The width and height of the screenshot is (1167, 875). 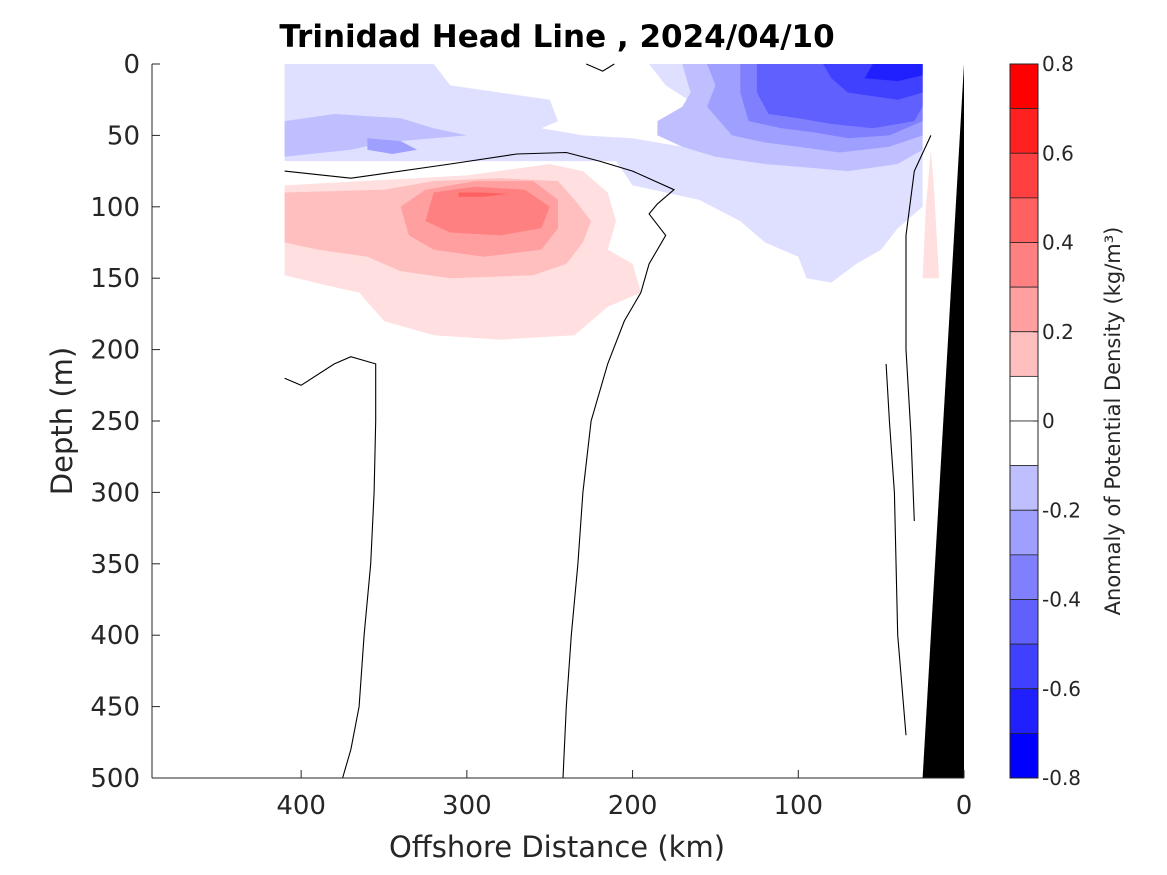 I want to click on y-tick-label: 500, so click(x=115, y=779).